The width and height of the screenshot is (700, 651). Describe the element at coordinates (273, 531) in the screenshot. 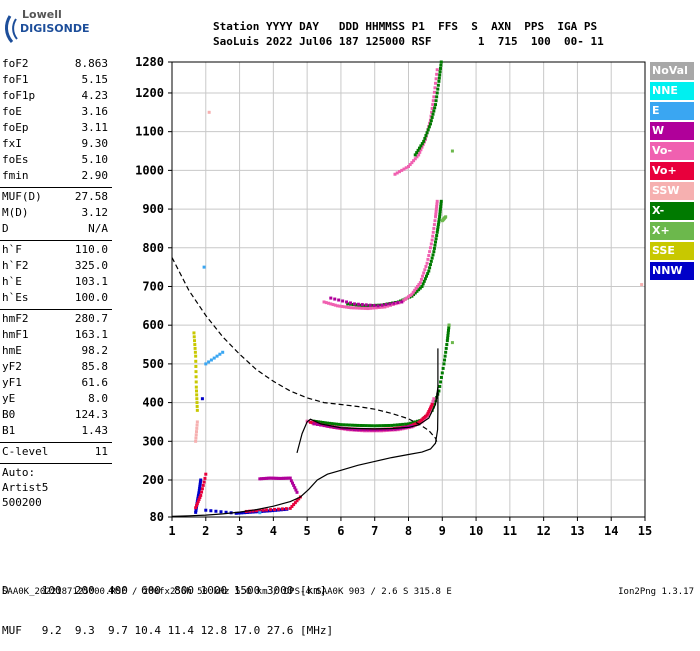

I see `x-tick-label: 4` at that location.